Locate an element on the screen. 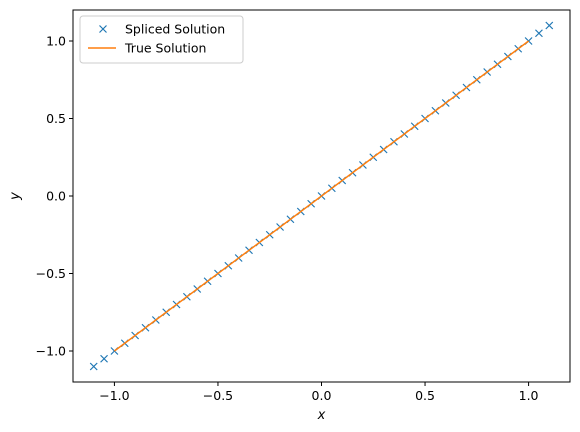 Image resolution: width=580 pixels, height=432 pixels. y-axis-label: y is located at coordinates (15, 196).